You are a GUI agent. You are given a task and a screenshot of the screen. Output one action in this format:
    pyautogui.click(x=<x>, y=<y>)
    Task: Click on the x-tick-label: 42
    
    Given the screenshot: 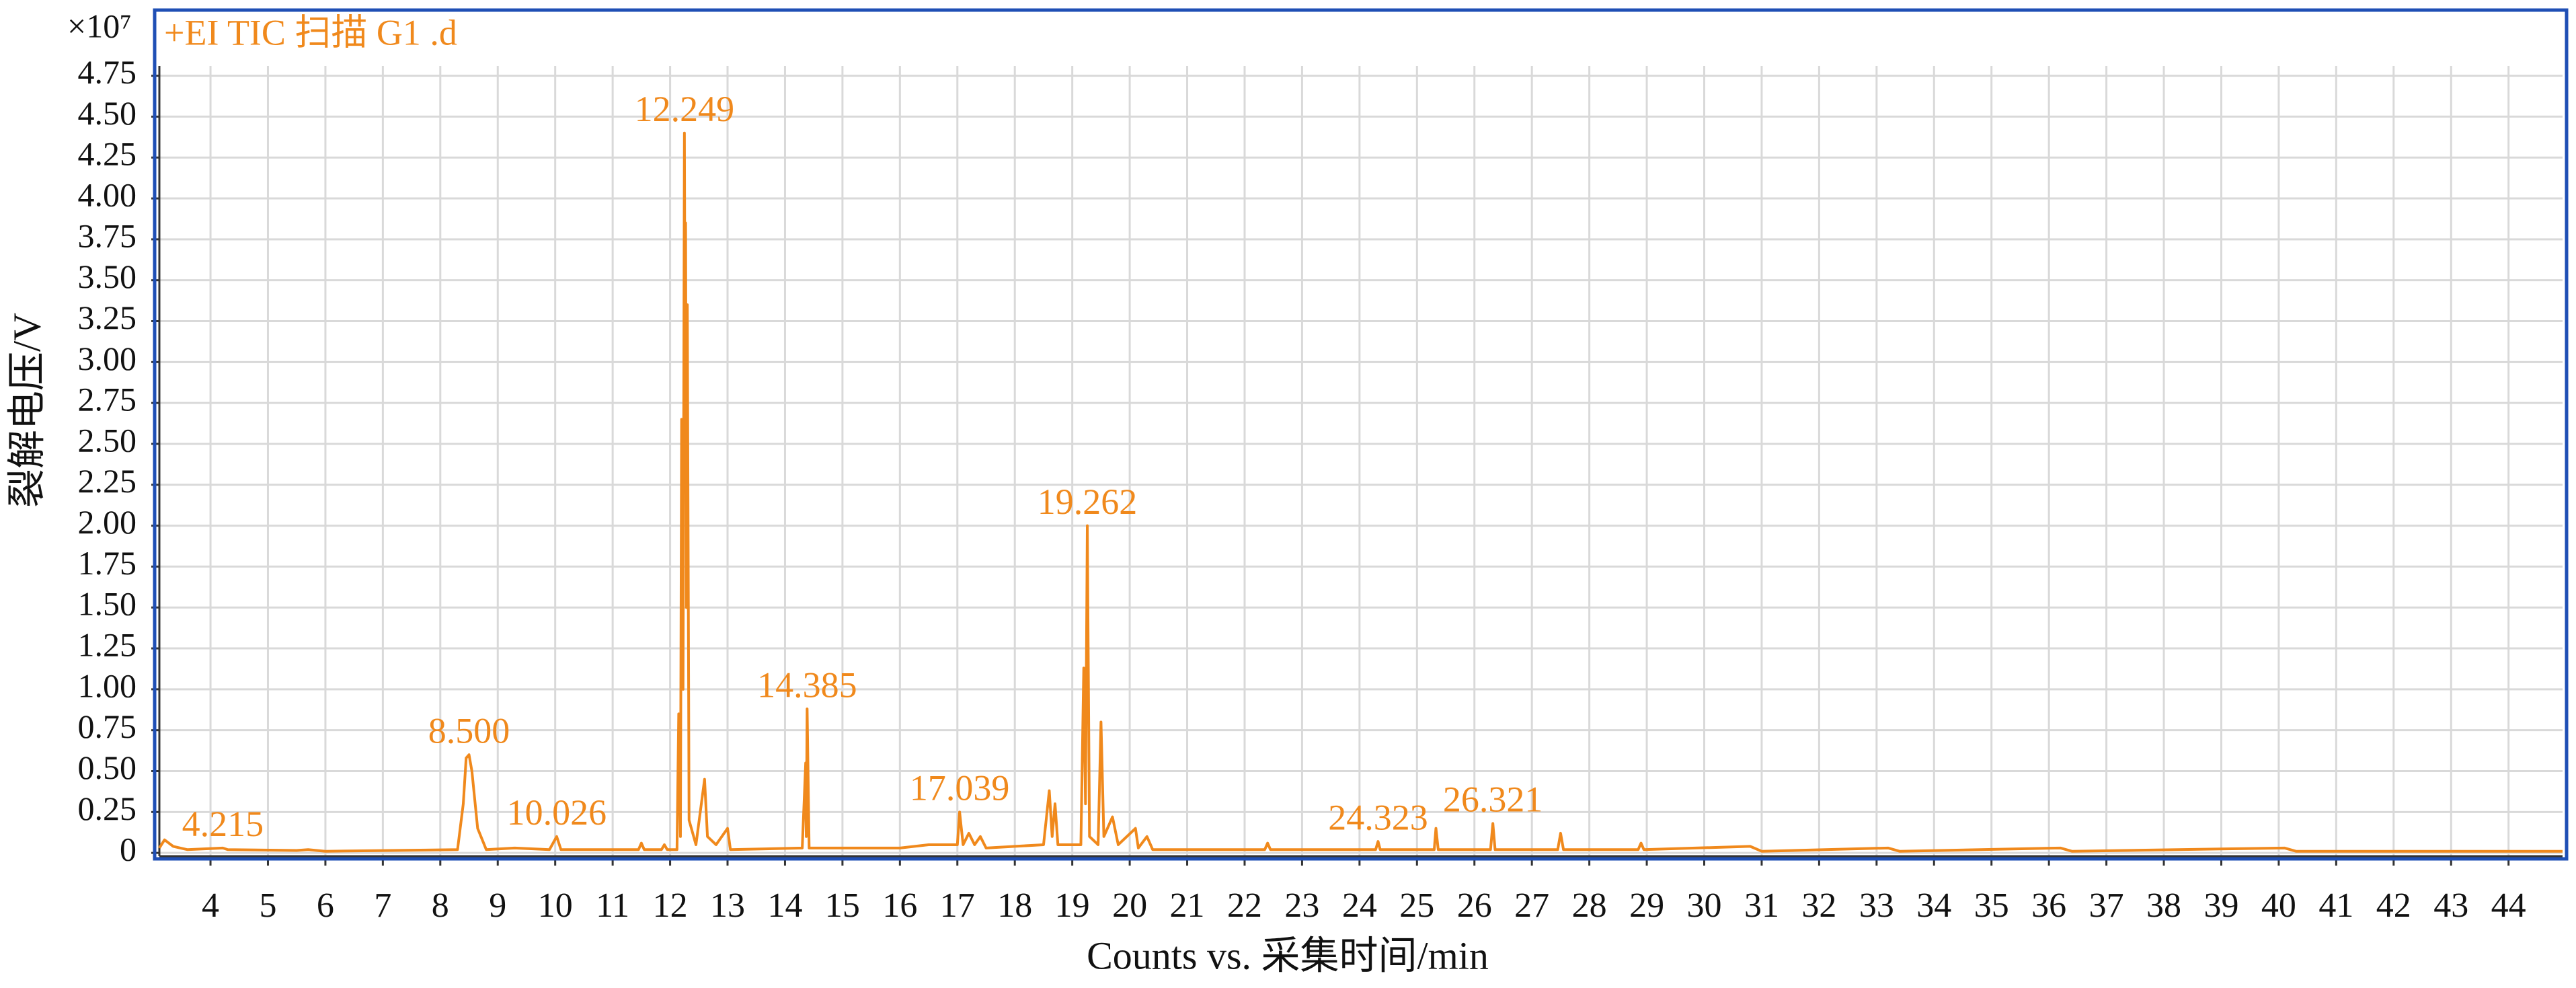 What is the action you would take?
    pyautogui.click(x=2394, y=906)
    